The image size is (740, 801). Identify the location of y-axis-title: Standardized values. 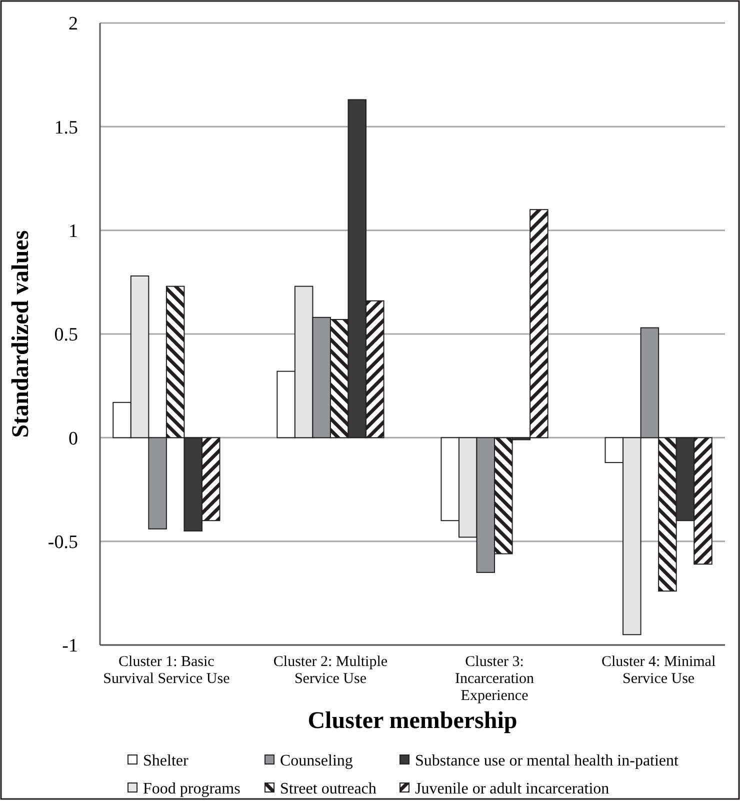
(21, 334).